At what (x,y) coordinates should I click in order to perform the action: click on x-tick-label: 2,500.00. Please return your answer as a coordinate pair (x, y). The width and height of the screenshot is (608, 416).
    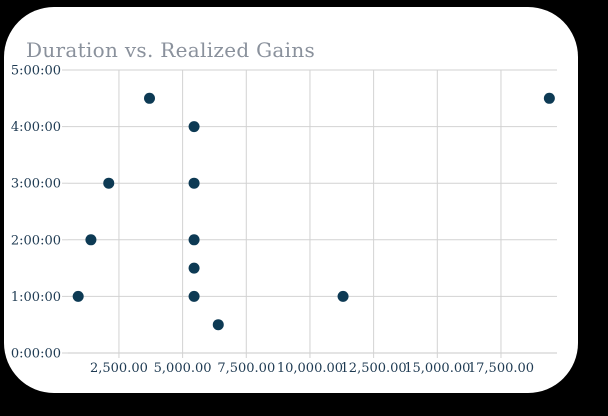
    Looking at the image, I should click on (119, 368).